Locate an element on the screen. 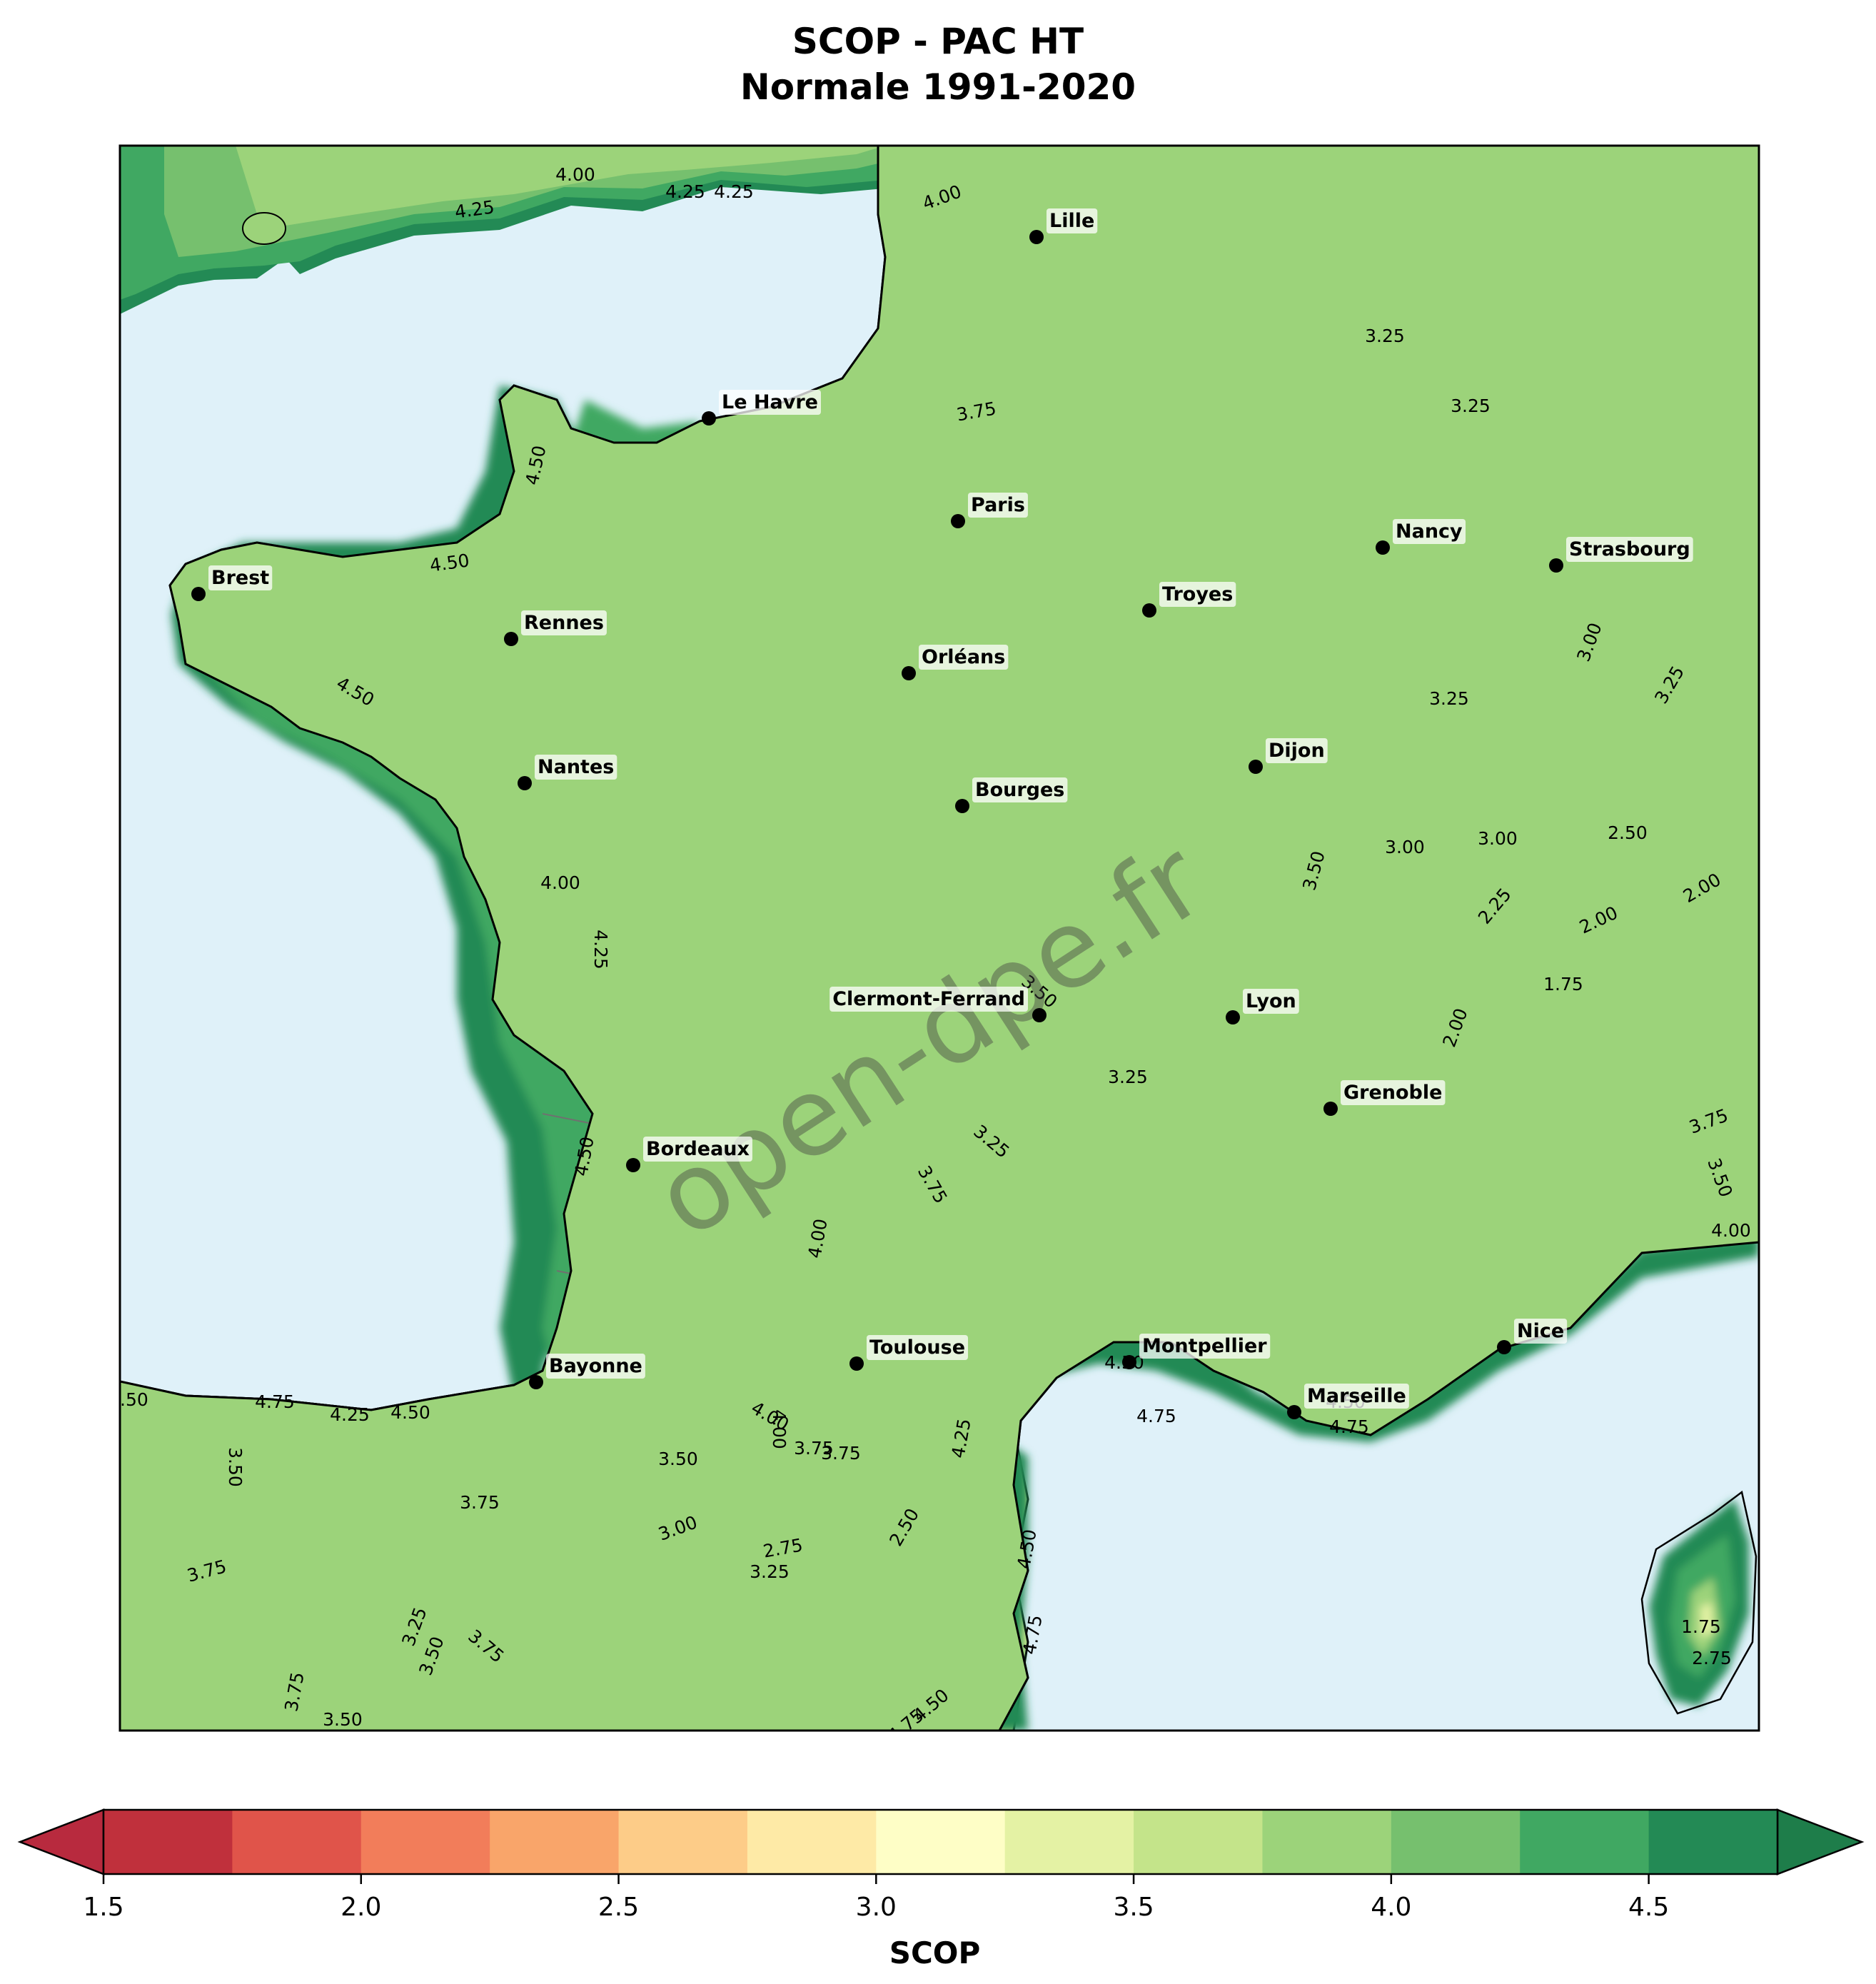 This screenshot has width=1876, height=1984. city-clermont-ferrand: Clermont-Ferrand is located at coordinates (938, 1004).